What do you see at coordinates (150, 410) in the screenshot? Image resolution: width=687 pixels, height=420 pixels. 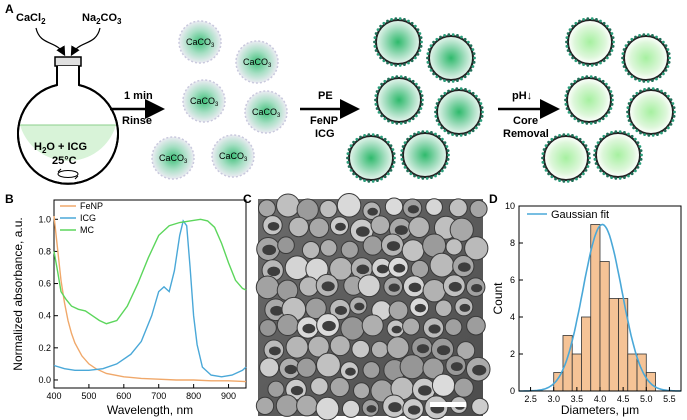 I see `x-axis-label: Wavelength, nm` at bounding box center [150, 410].